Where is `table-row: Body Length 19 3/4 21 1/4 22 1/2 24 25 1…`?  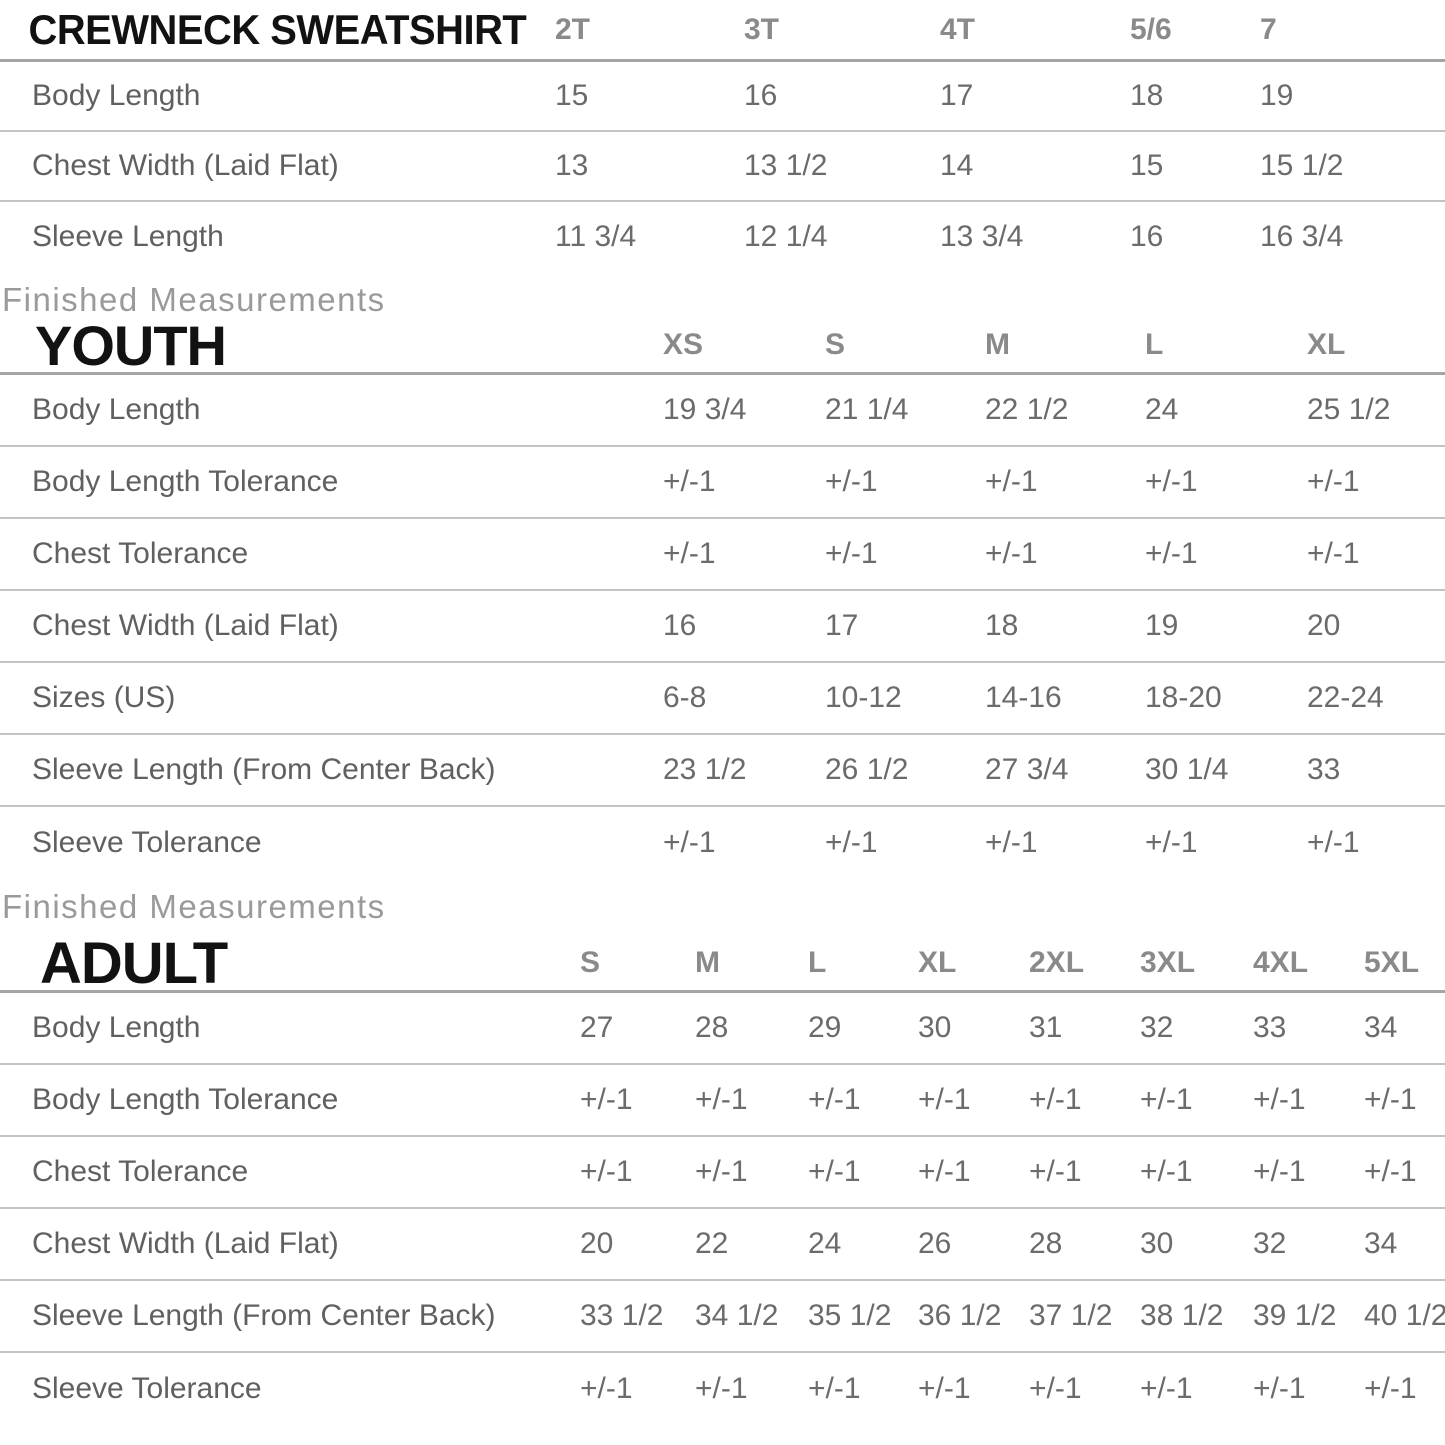 table-row: Body Length 19 3/4 21 1/4 22 1/2 24 25 1… is located at coordinates (722, 411).